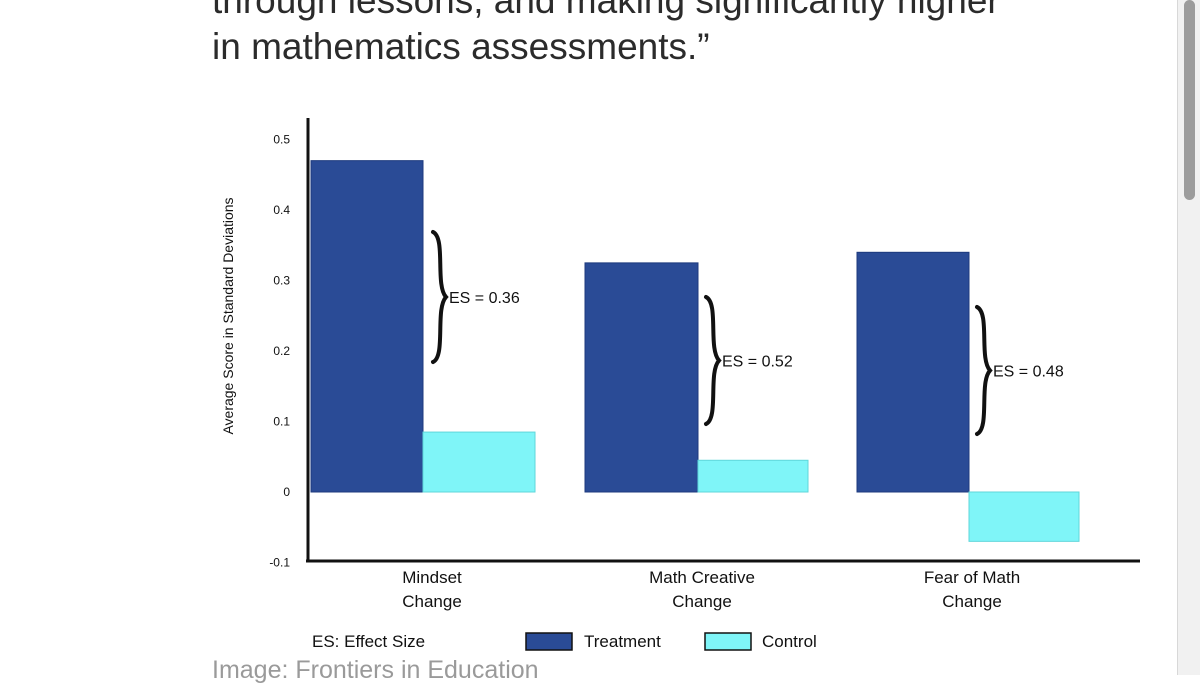  Describe the element at coordinates (789, 641) in the screenshot. I see `legend-label: Control` at that location.